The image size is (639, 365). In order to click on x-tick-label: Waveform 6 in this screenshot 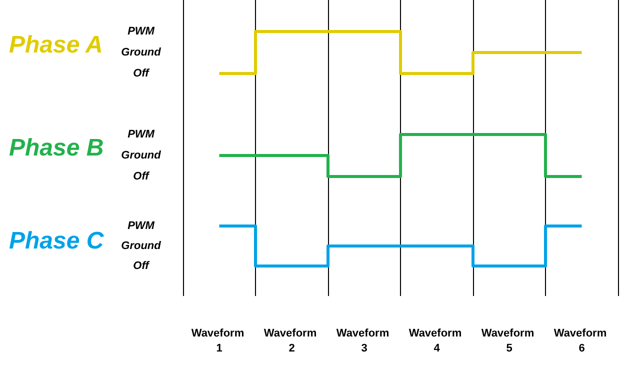, I will do `click(582, 341)`.